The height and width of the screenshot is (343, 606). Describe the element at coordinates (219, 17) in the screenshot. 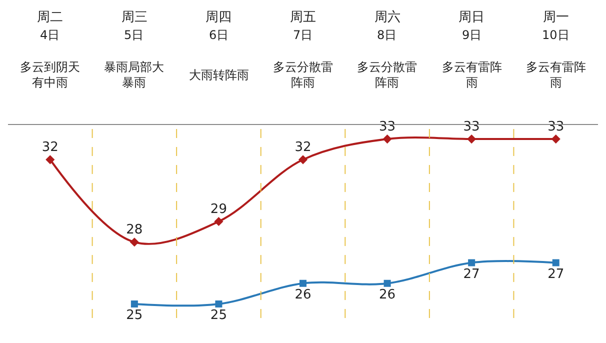

I see `x-tick-label: 周四` at that location.